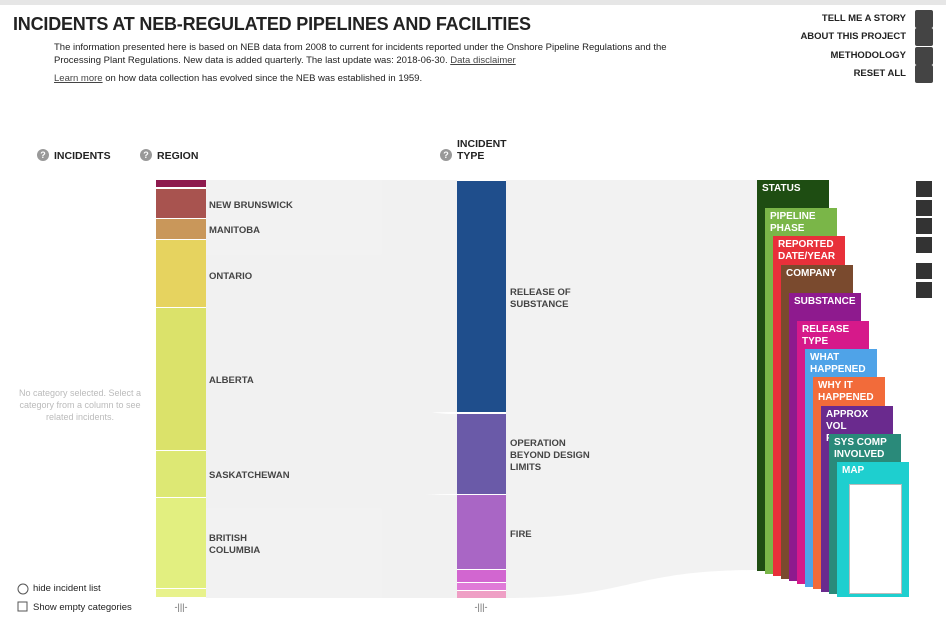  I want to click on learn-more-link: Learn more, so click(78, 78).